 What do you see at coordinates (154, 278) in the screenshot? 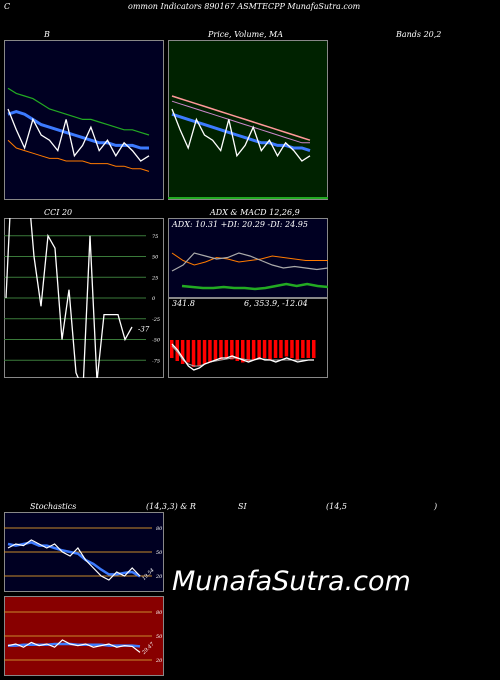
I see `cci-tick-label: 25` at bounding box center [154, 278].